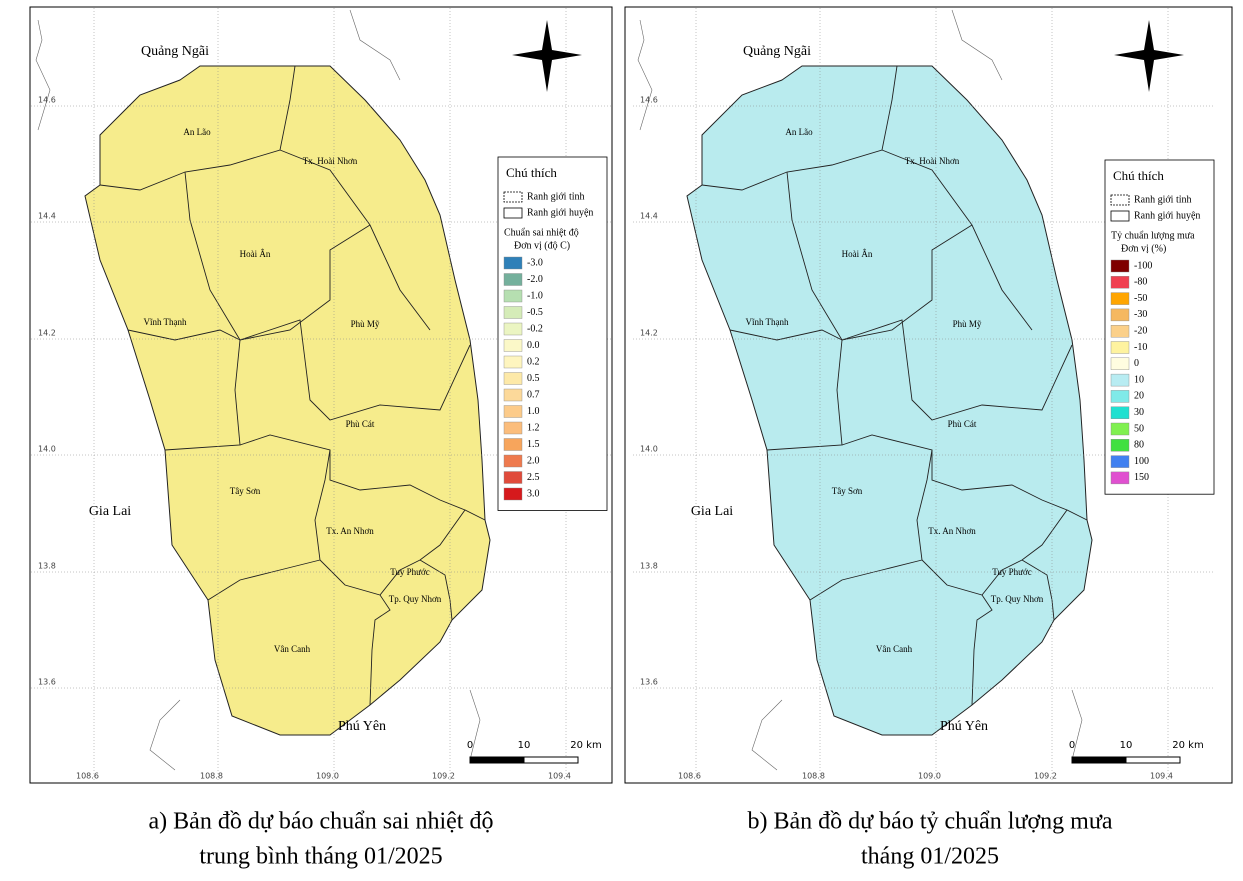  What do you see at coordinates (535, 312) in the screenshot?
I see `legend-label: -0.5` at bounding box center [535, 312].